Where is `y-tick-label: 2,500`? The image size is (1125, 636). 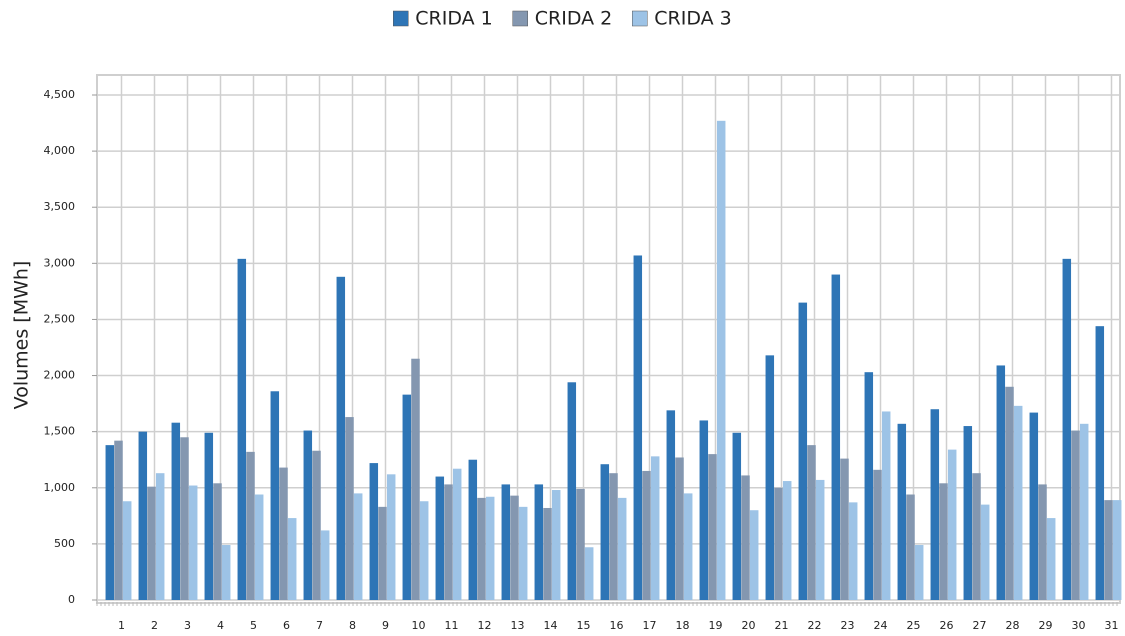
y-tick-label: 2,500 is located at coordinates (60, 318).